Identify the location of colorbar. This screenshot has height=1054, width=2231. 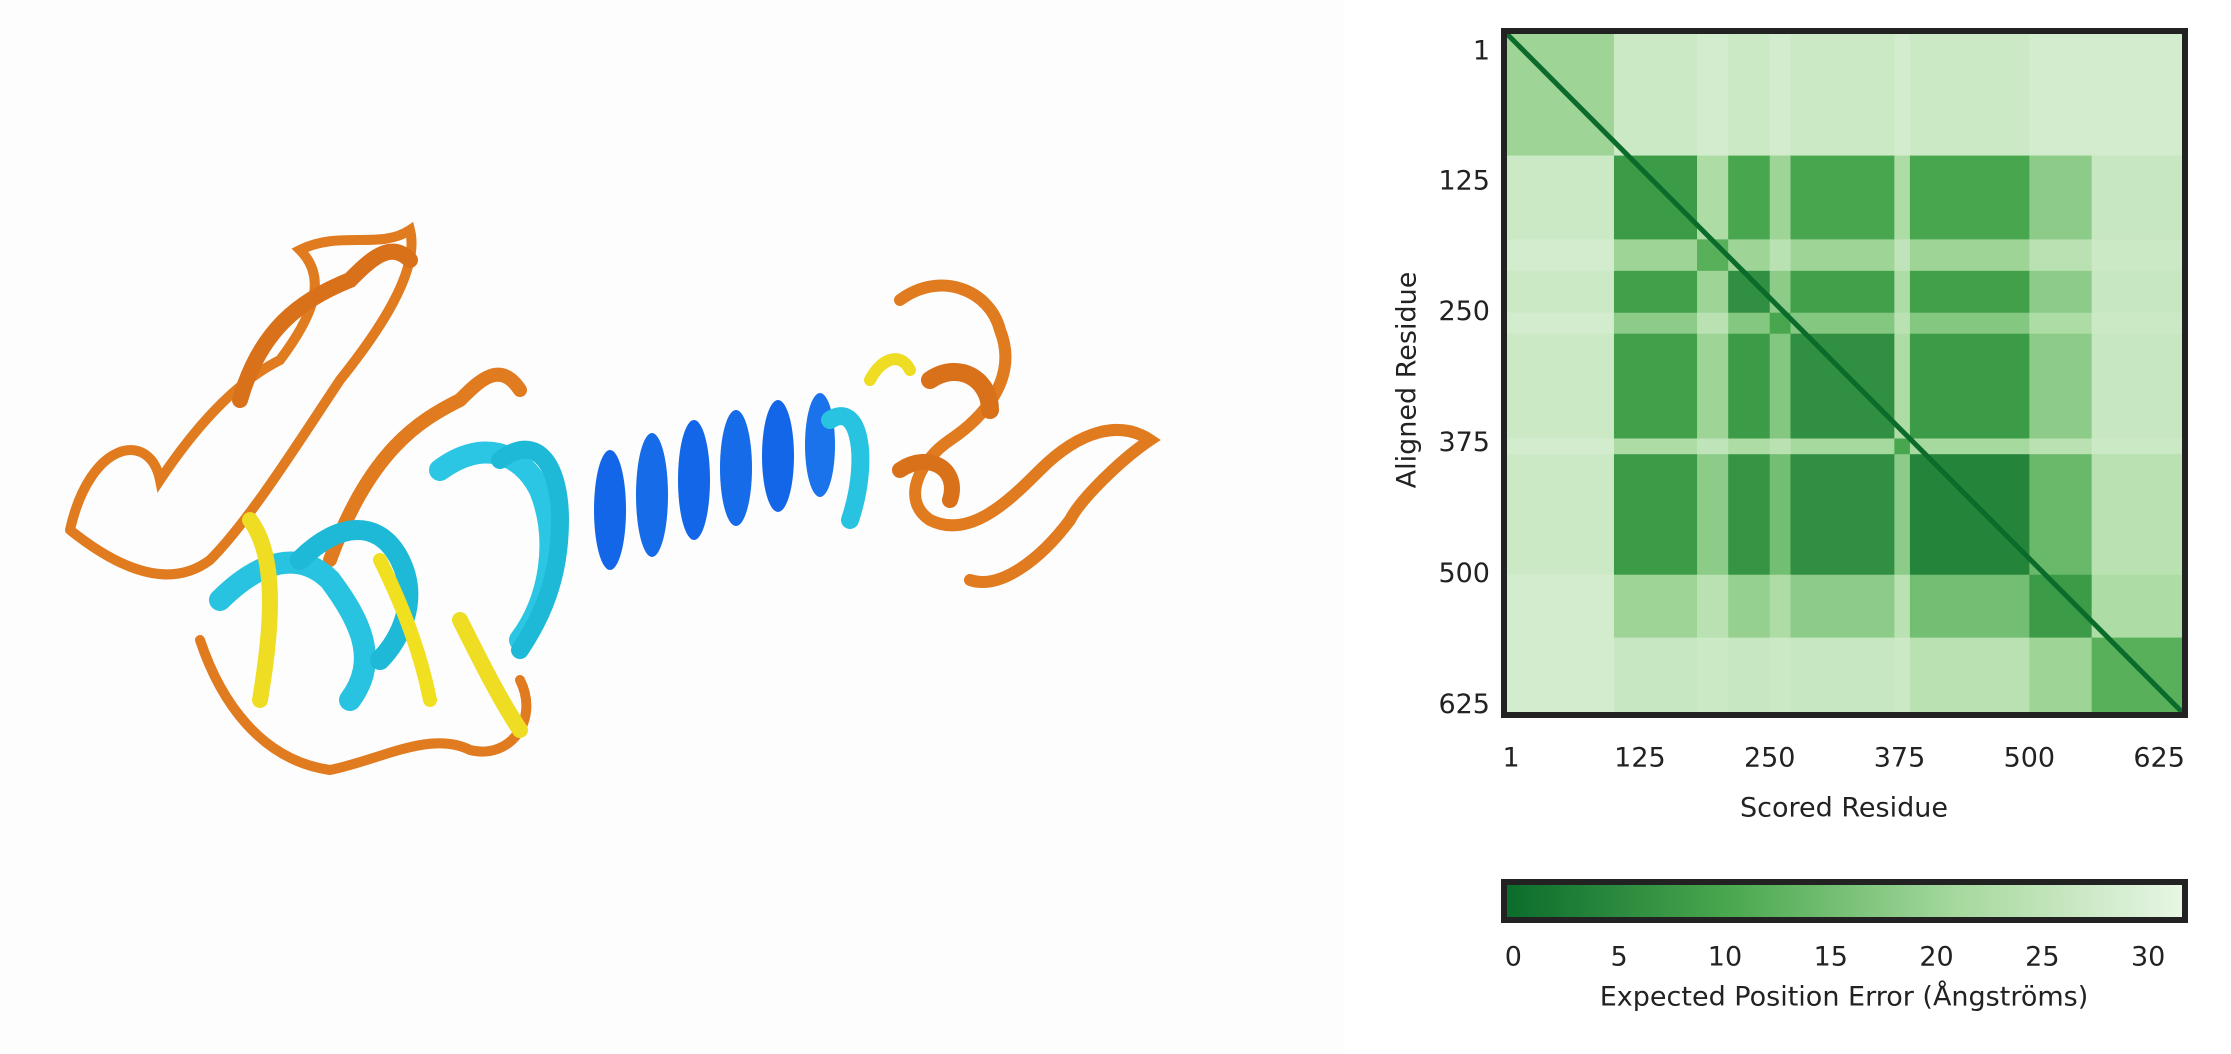
(1844, 901).